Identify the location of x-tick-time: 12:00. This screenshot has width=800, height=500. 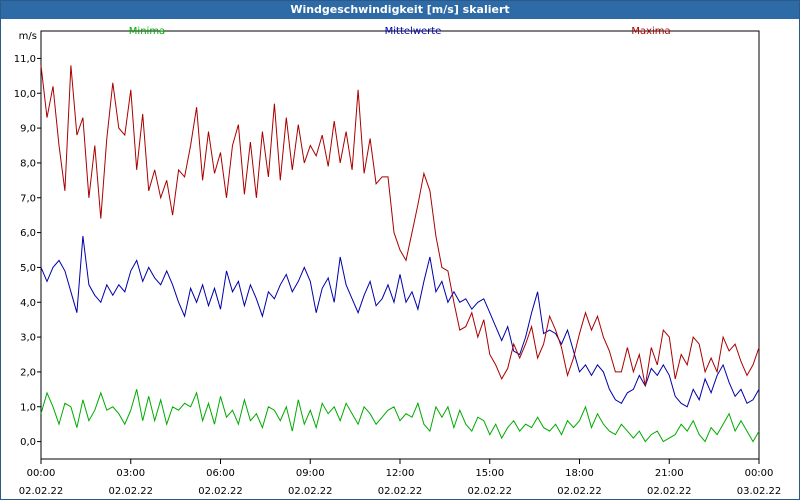
(400, 473).